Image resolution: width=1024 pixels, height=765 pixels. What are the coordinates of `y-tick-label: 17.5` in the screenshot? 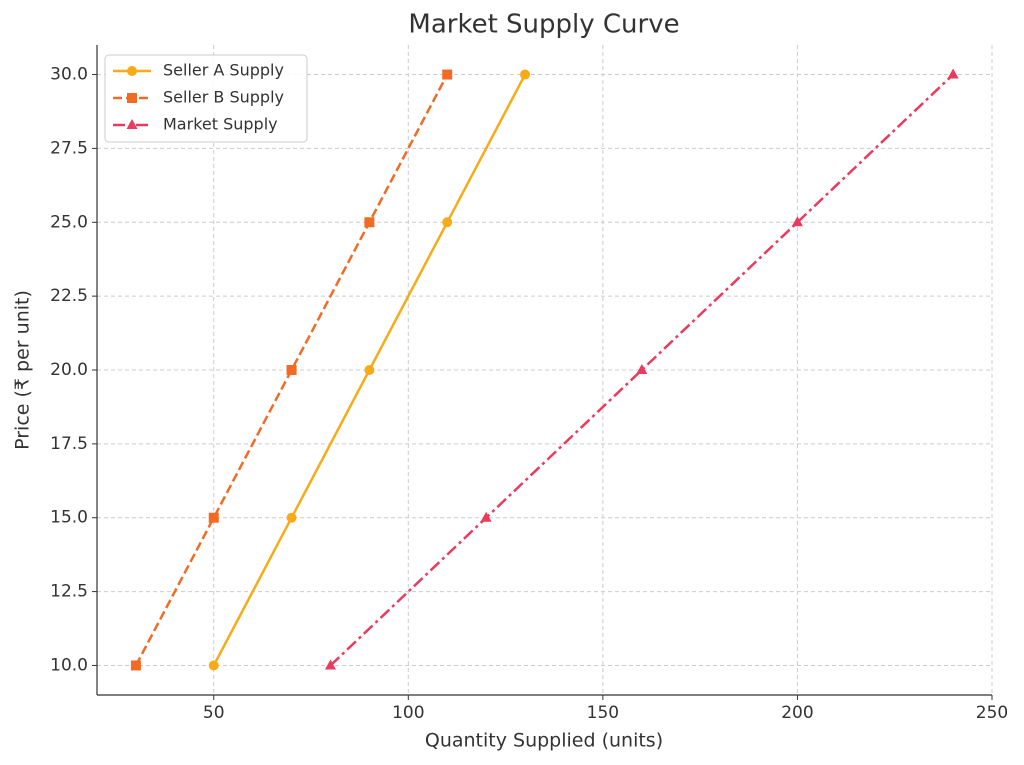 It's located at (69, 444).